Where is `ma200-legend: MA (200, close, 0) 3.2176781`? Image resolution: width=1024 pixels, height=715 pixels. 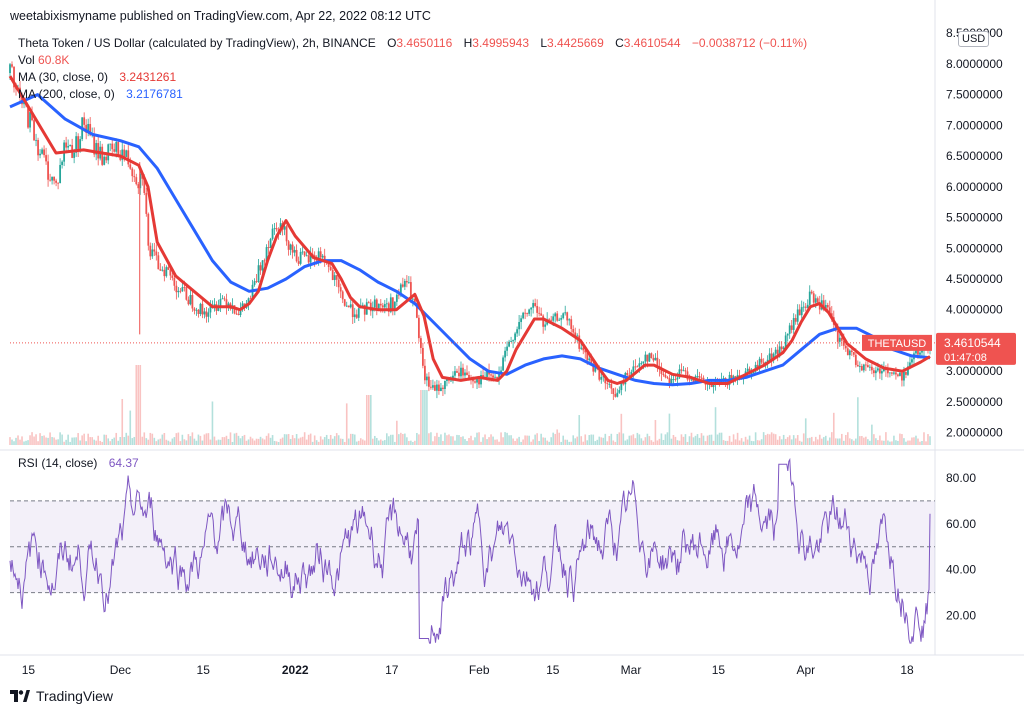 ma200-legend: MA (200, close, 0) 3.2176781 is located at coordinates (100, 94).